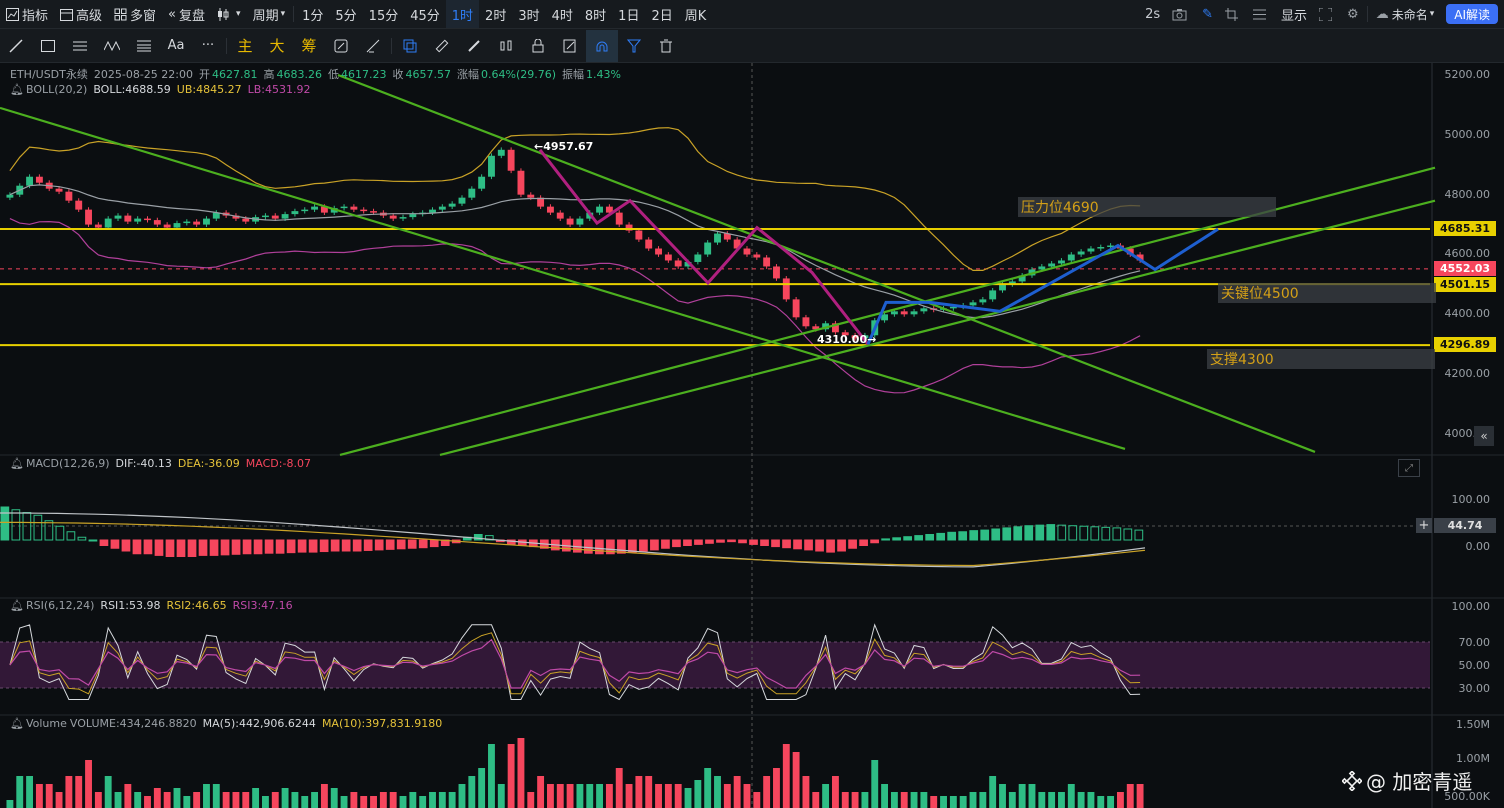 The image size is (1504, 808). I want to click on interval-1d: 1日, so click(629, 16).